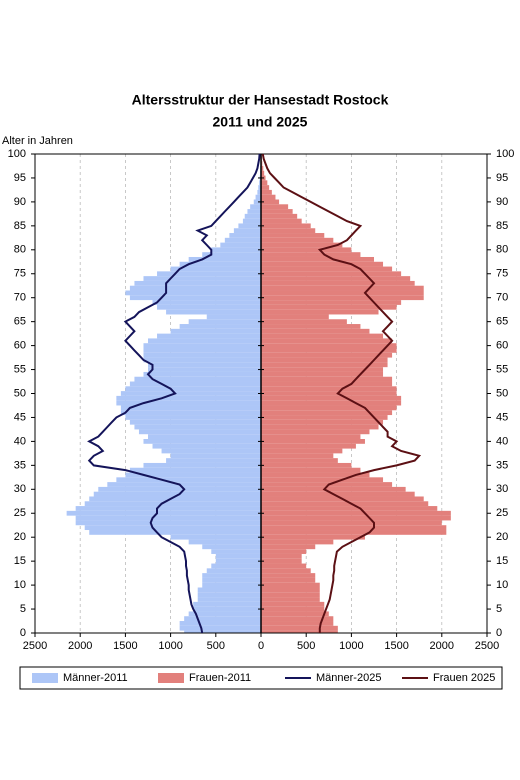 The height and width of the screenshot is (780, 520). I want to click on chart-title: Altersstruktur der Hansestadt Rostock, so click(260, 100).